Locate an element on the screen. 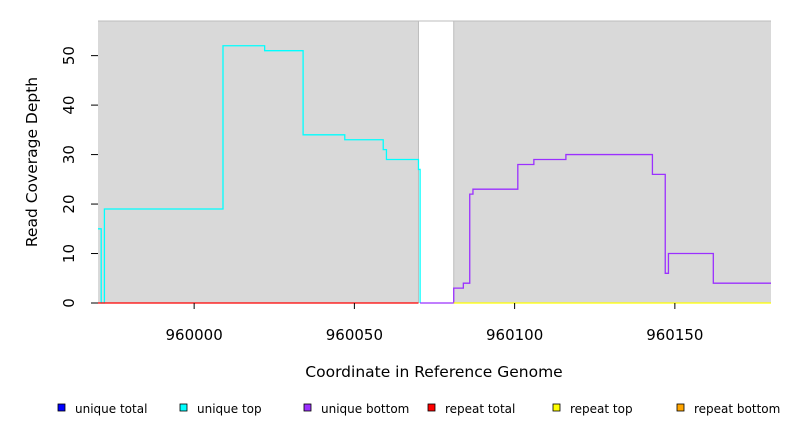 This screenshot has width=792, height=432. legend-label-unique-total: unique total is located at coordinates (111, 409).